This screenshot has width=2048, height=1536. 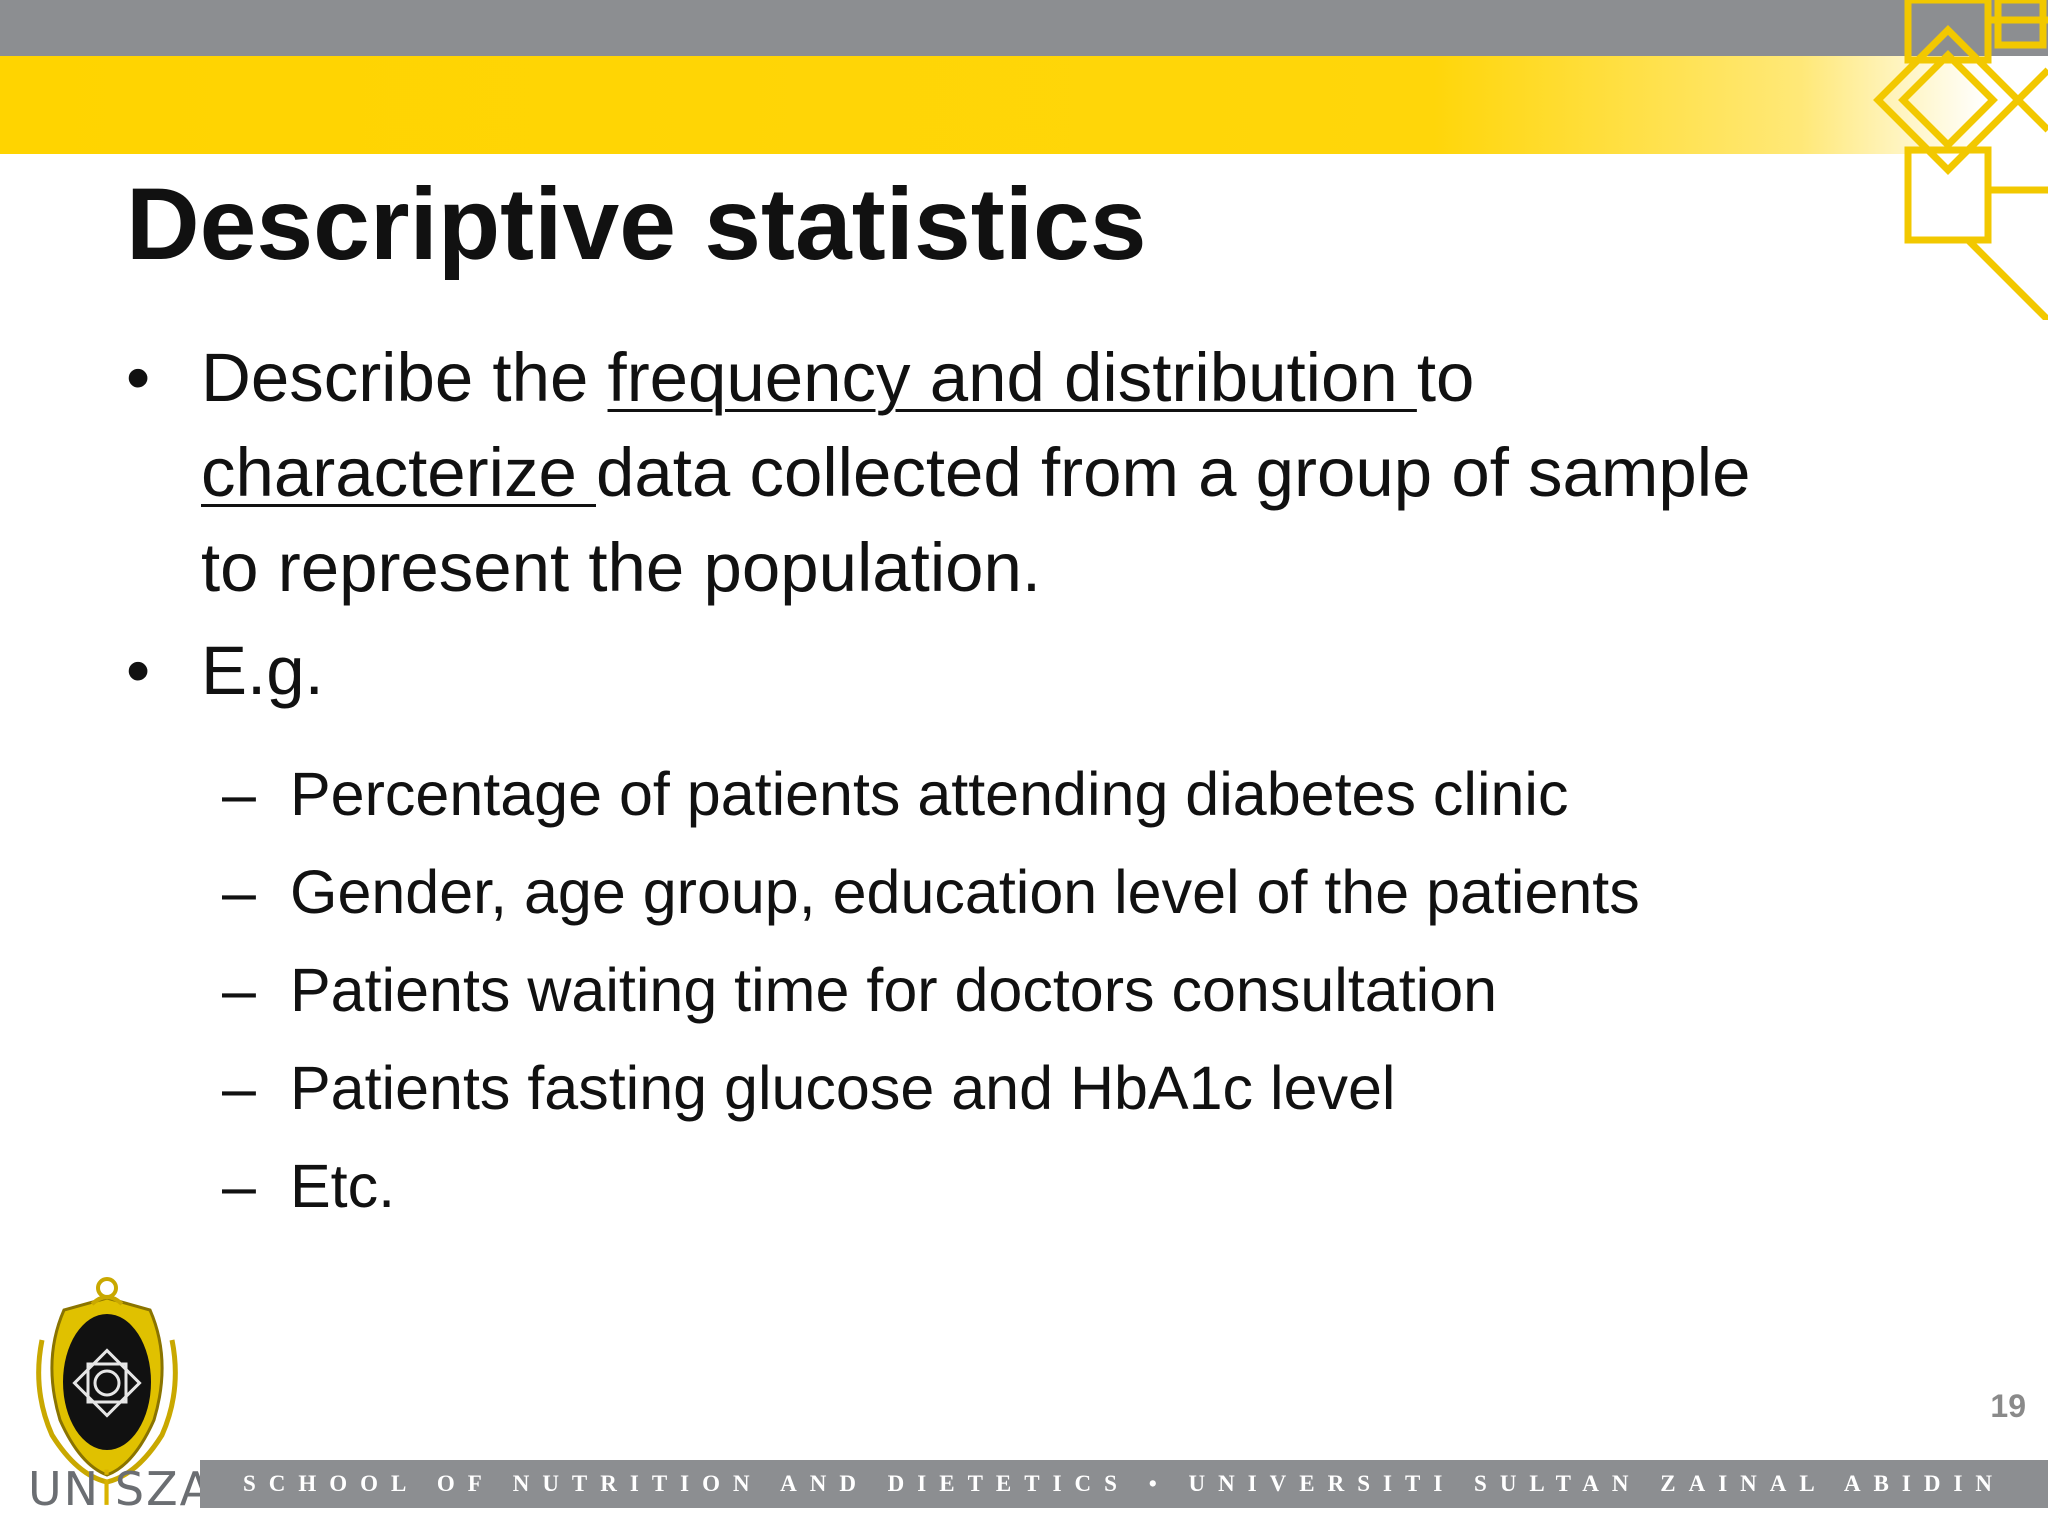 I want to click on underlined-phrase: characterize, so click(x=398, y=472).